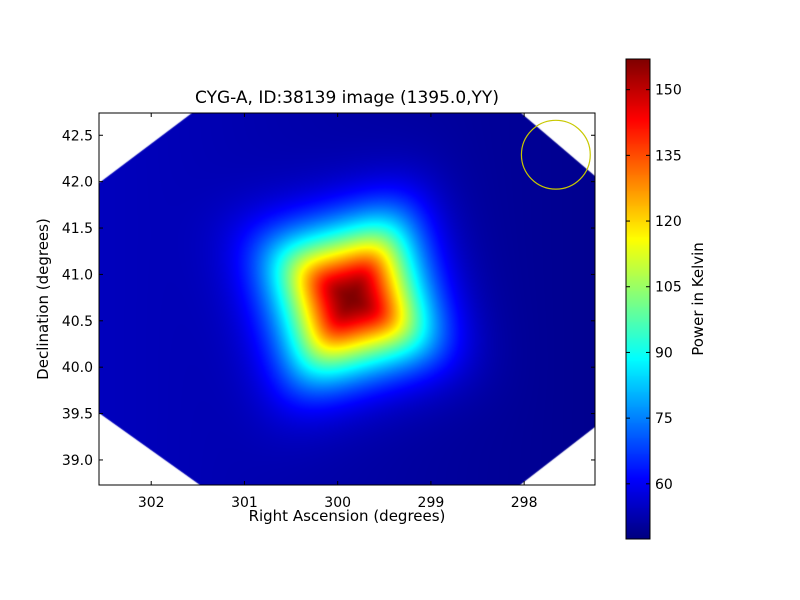 The width and height of the screenshot is (800, 600). I want to click on colorbar-tick-label: 60, so click(664, 485).